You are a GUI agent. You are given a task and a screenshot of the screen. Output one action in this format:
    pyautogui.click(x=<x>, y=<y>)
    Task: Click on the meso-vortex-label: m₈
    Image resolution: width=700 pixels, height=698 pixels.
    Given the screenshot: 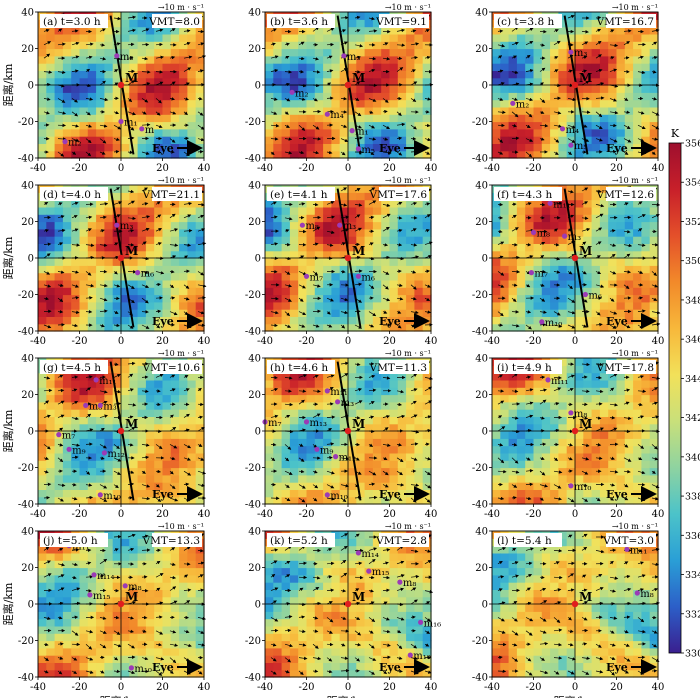 What is the action you would take?
    pyautogui.click(x=135, y=587)
    